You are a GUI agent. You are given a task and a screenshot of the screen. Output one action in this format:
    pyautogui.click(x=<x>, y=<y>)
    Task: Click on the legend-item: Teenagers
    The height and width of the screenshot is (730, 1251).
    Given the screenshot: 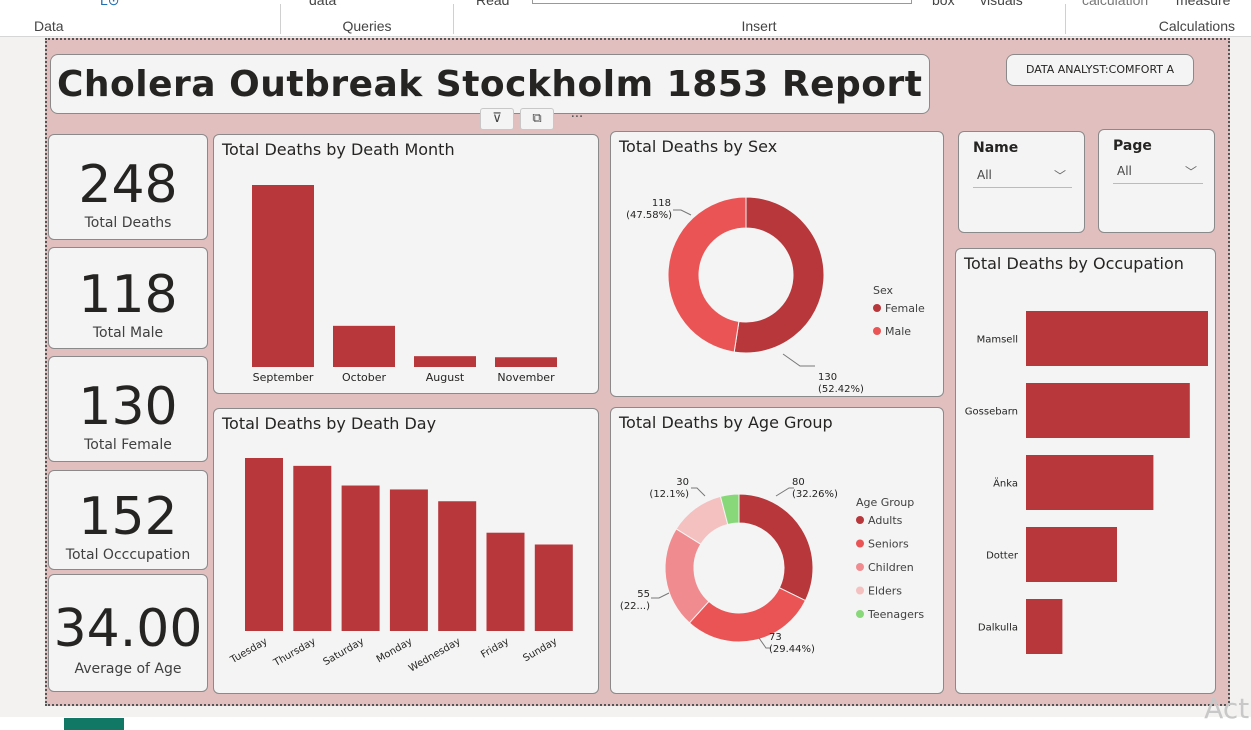 What is the action you would take?
    pyautogui.click(x=895, y=614)
    